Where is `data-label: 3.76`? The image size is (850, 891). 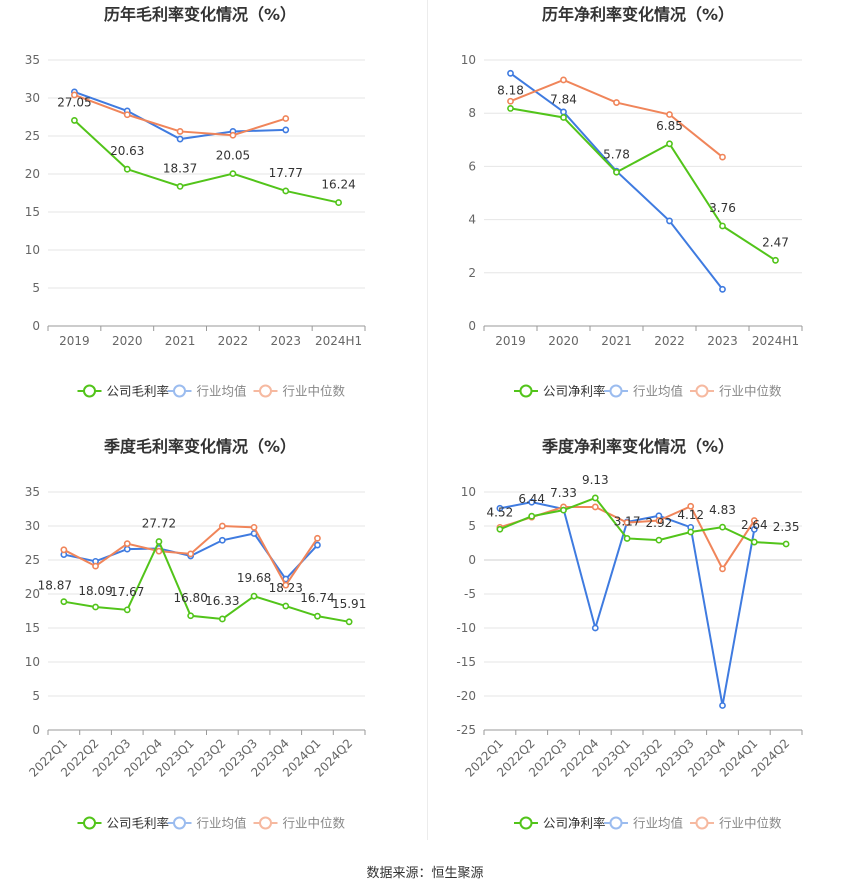 data-label: 3.76 is located at coordinates (722, 208).